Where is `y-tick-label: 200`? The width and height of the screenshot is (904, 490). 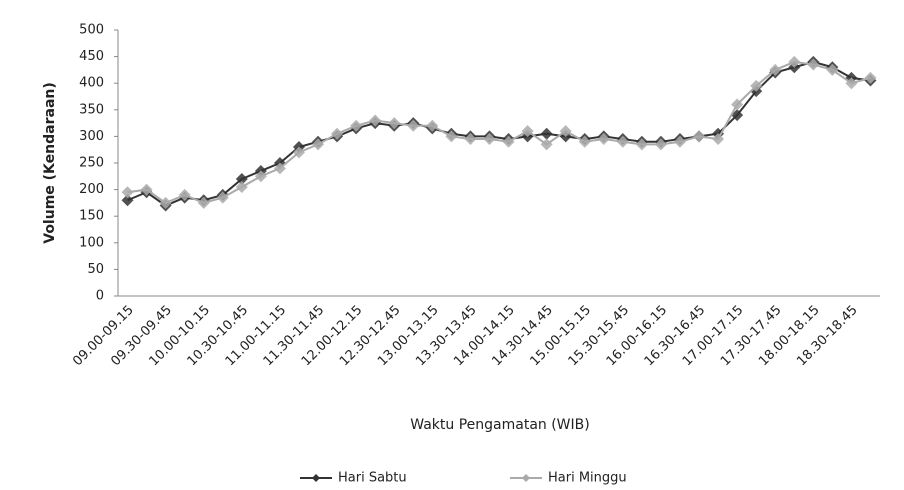
y-tick-label: 200 is located at coordinates (91, 189).